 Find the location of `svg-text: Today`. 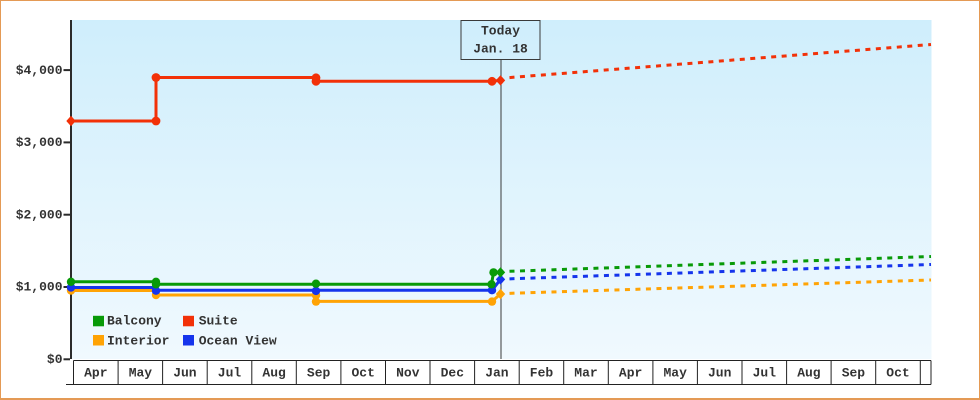

svg-text: Today is located at coordinates (500, 31).